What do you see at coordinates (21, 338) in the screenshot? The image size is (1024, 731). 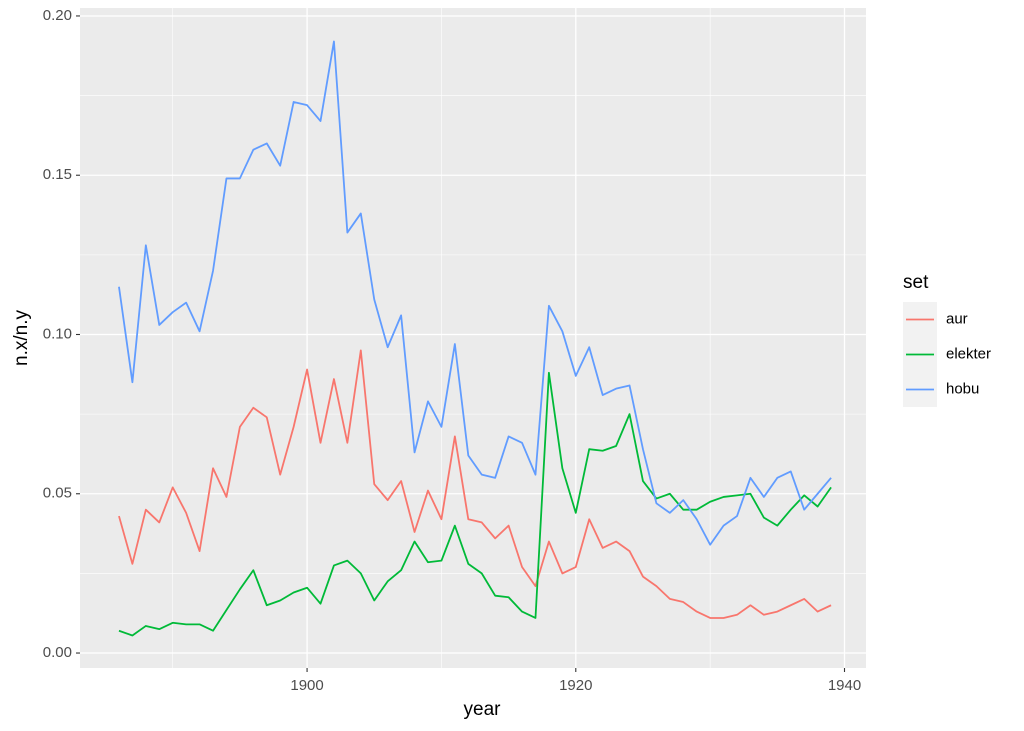 I see `y-axis-title: n.x/n.y` at bounding box center [21, 338].